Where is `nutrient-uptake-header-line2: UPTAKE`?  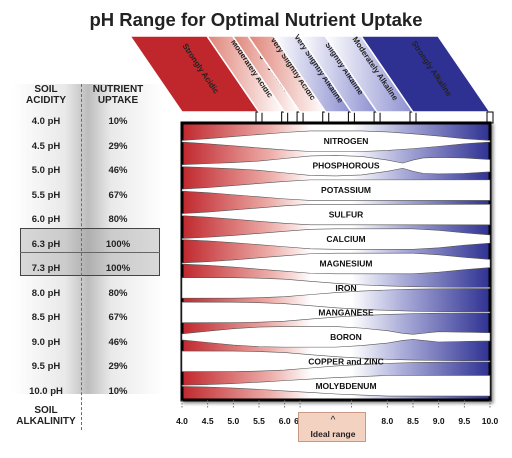 nutrient-uptake-header-line2: UPTAKE is located at coordinates (118, 100).